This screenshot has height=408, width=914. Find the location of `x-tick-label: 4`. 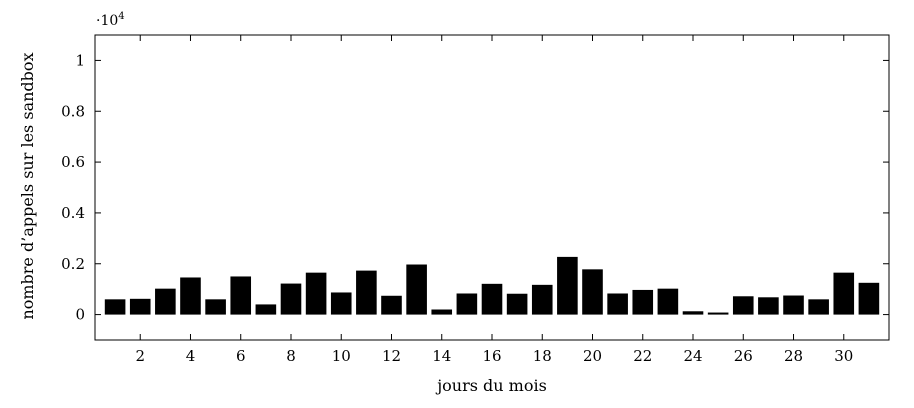

x-tick-label: 4 is located at coordinates (191, 356).